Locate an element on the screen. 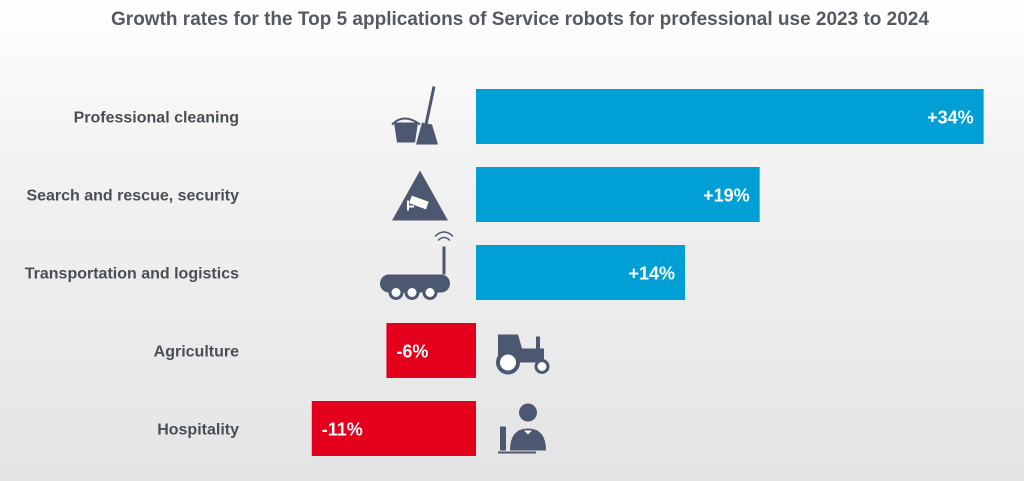 The width and height of the screenshot is (1024, 481). data-label: -6% is located at coordinates (412, 352).